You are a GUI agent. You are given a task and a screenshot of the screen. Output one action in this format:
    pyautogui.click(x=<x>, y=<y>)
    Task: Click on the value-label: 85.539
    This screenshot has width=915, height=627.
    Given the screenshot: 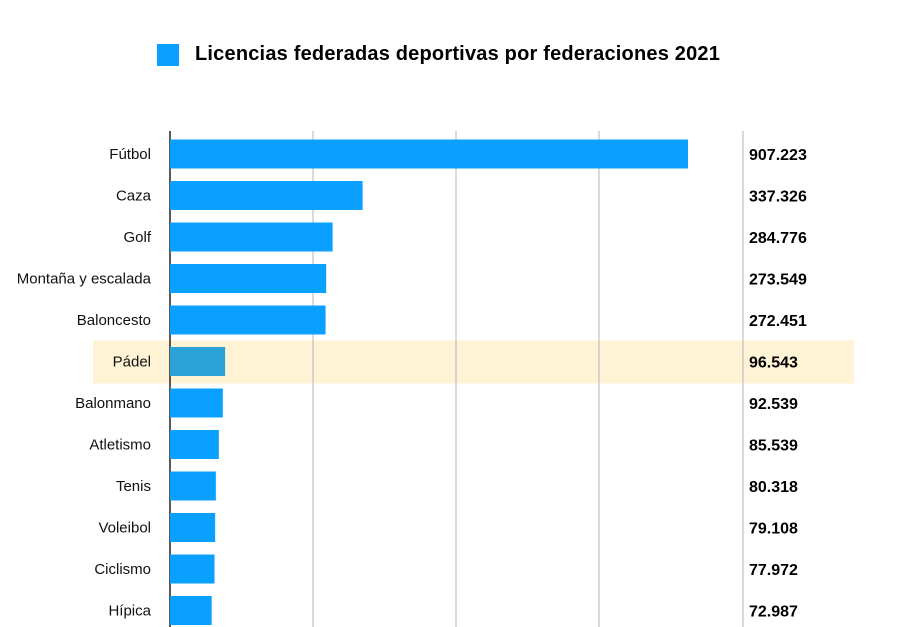 What is the action you would take?
    pyautogui.click(x=773, y=446)
    